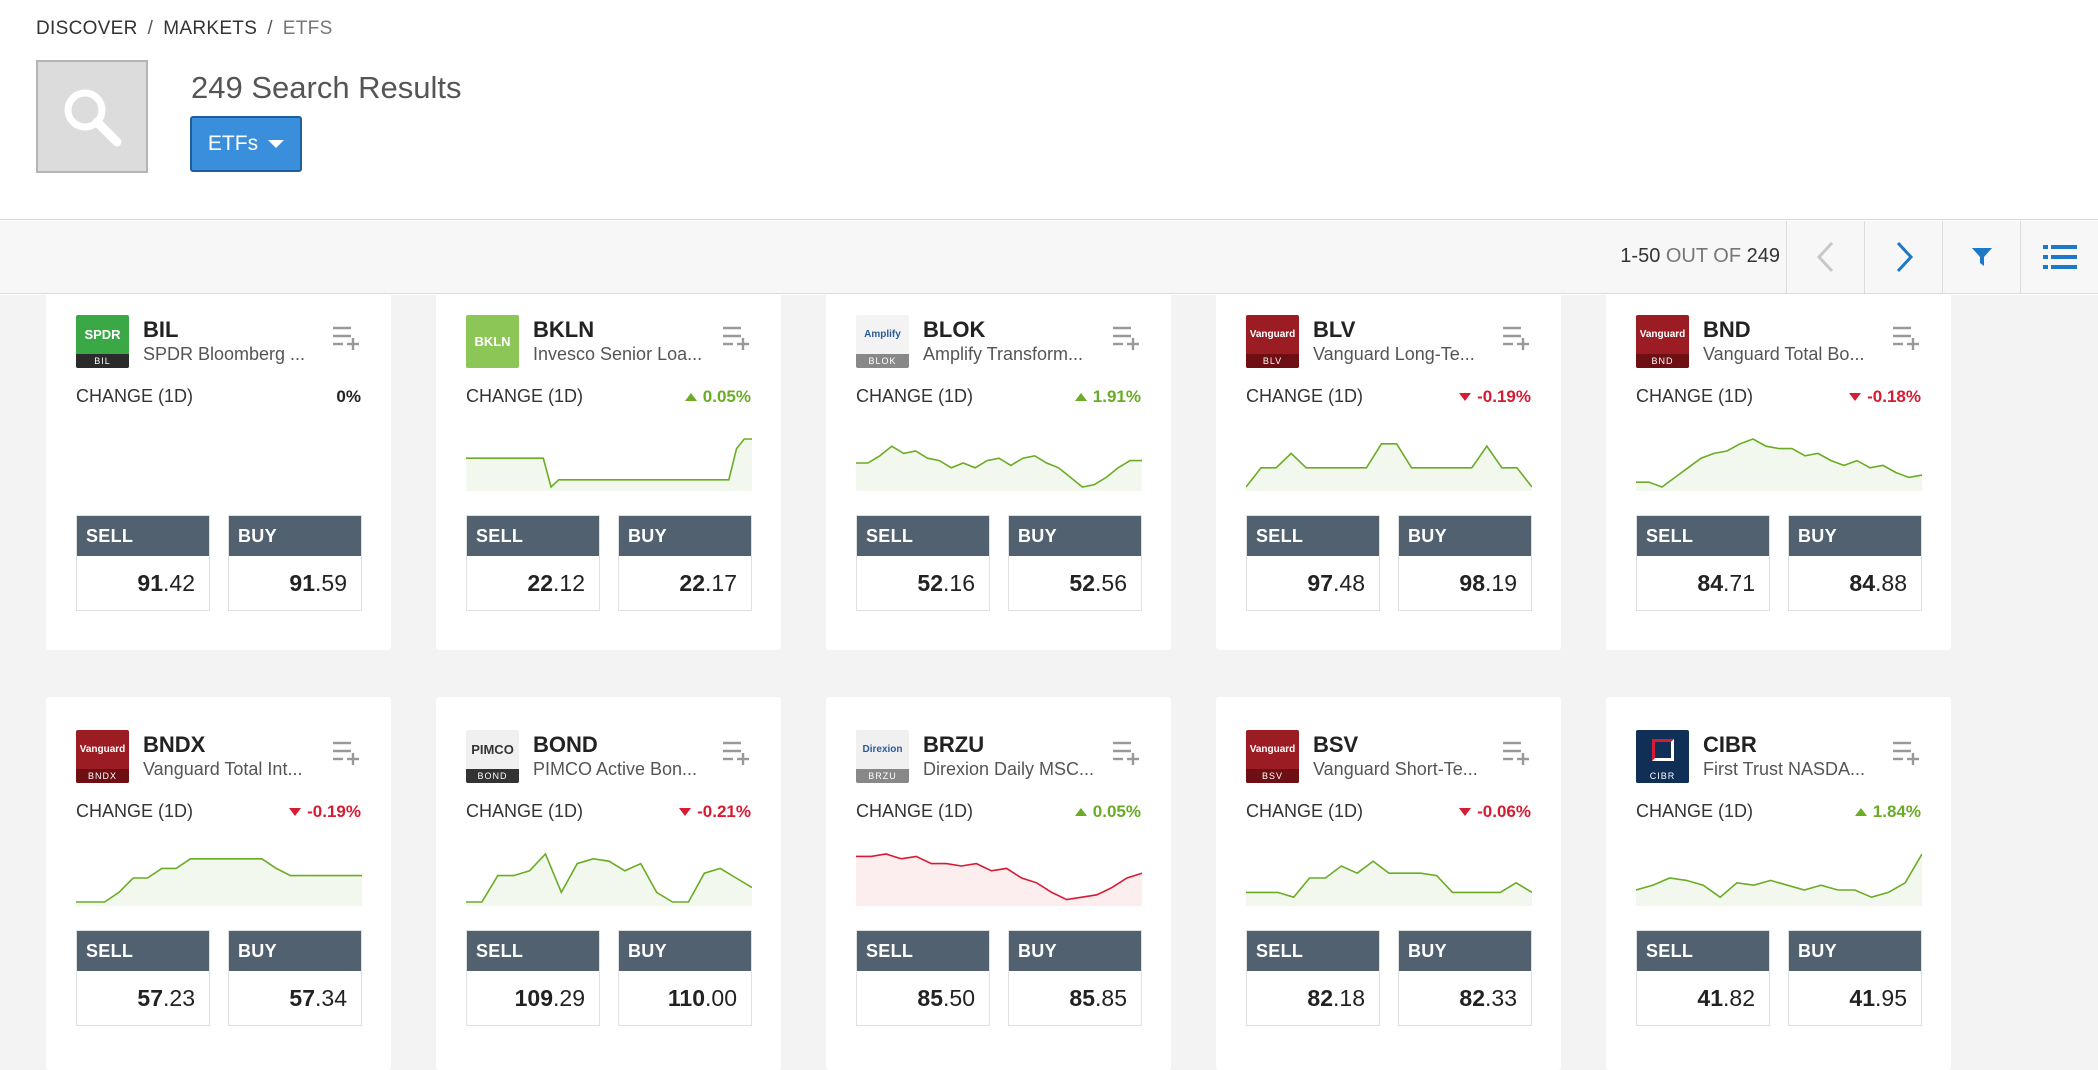 This screenshot has height=1070, width=2098. I want to click on buy-price: 22.17, so click(708, 582).